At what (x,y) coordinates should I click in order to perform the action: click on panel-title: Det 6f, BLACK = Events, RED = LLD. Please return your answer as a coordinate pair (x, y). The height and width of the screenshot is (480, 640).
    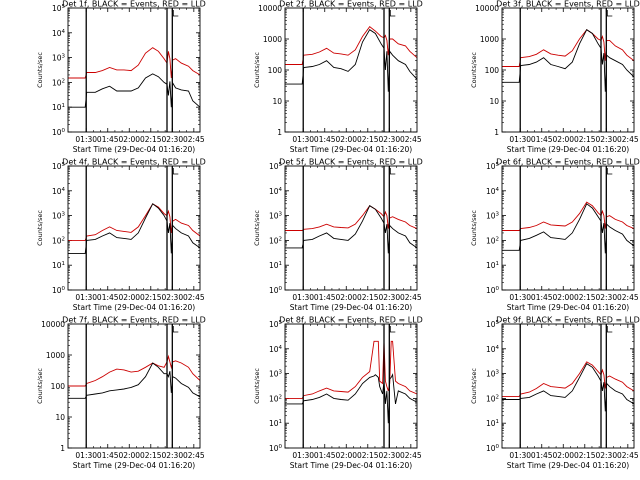
    Looking at the image, I should click on (568, 162).